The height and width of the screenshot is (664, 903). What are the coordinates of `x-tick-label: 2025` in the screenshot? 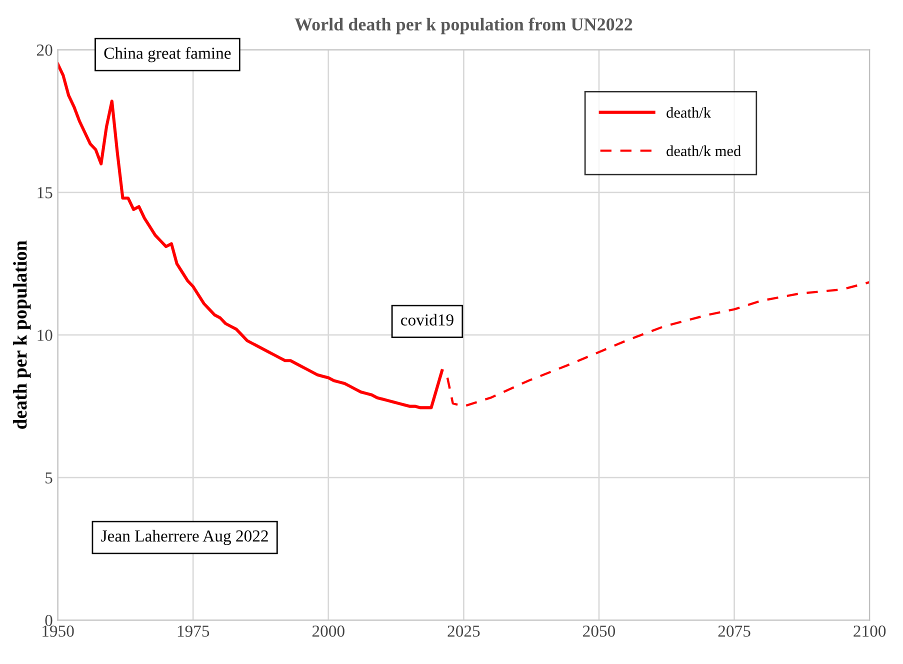 It's located at (464, 631).